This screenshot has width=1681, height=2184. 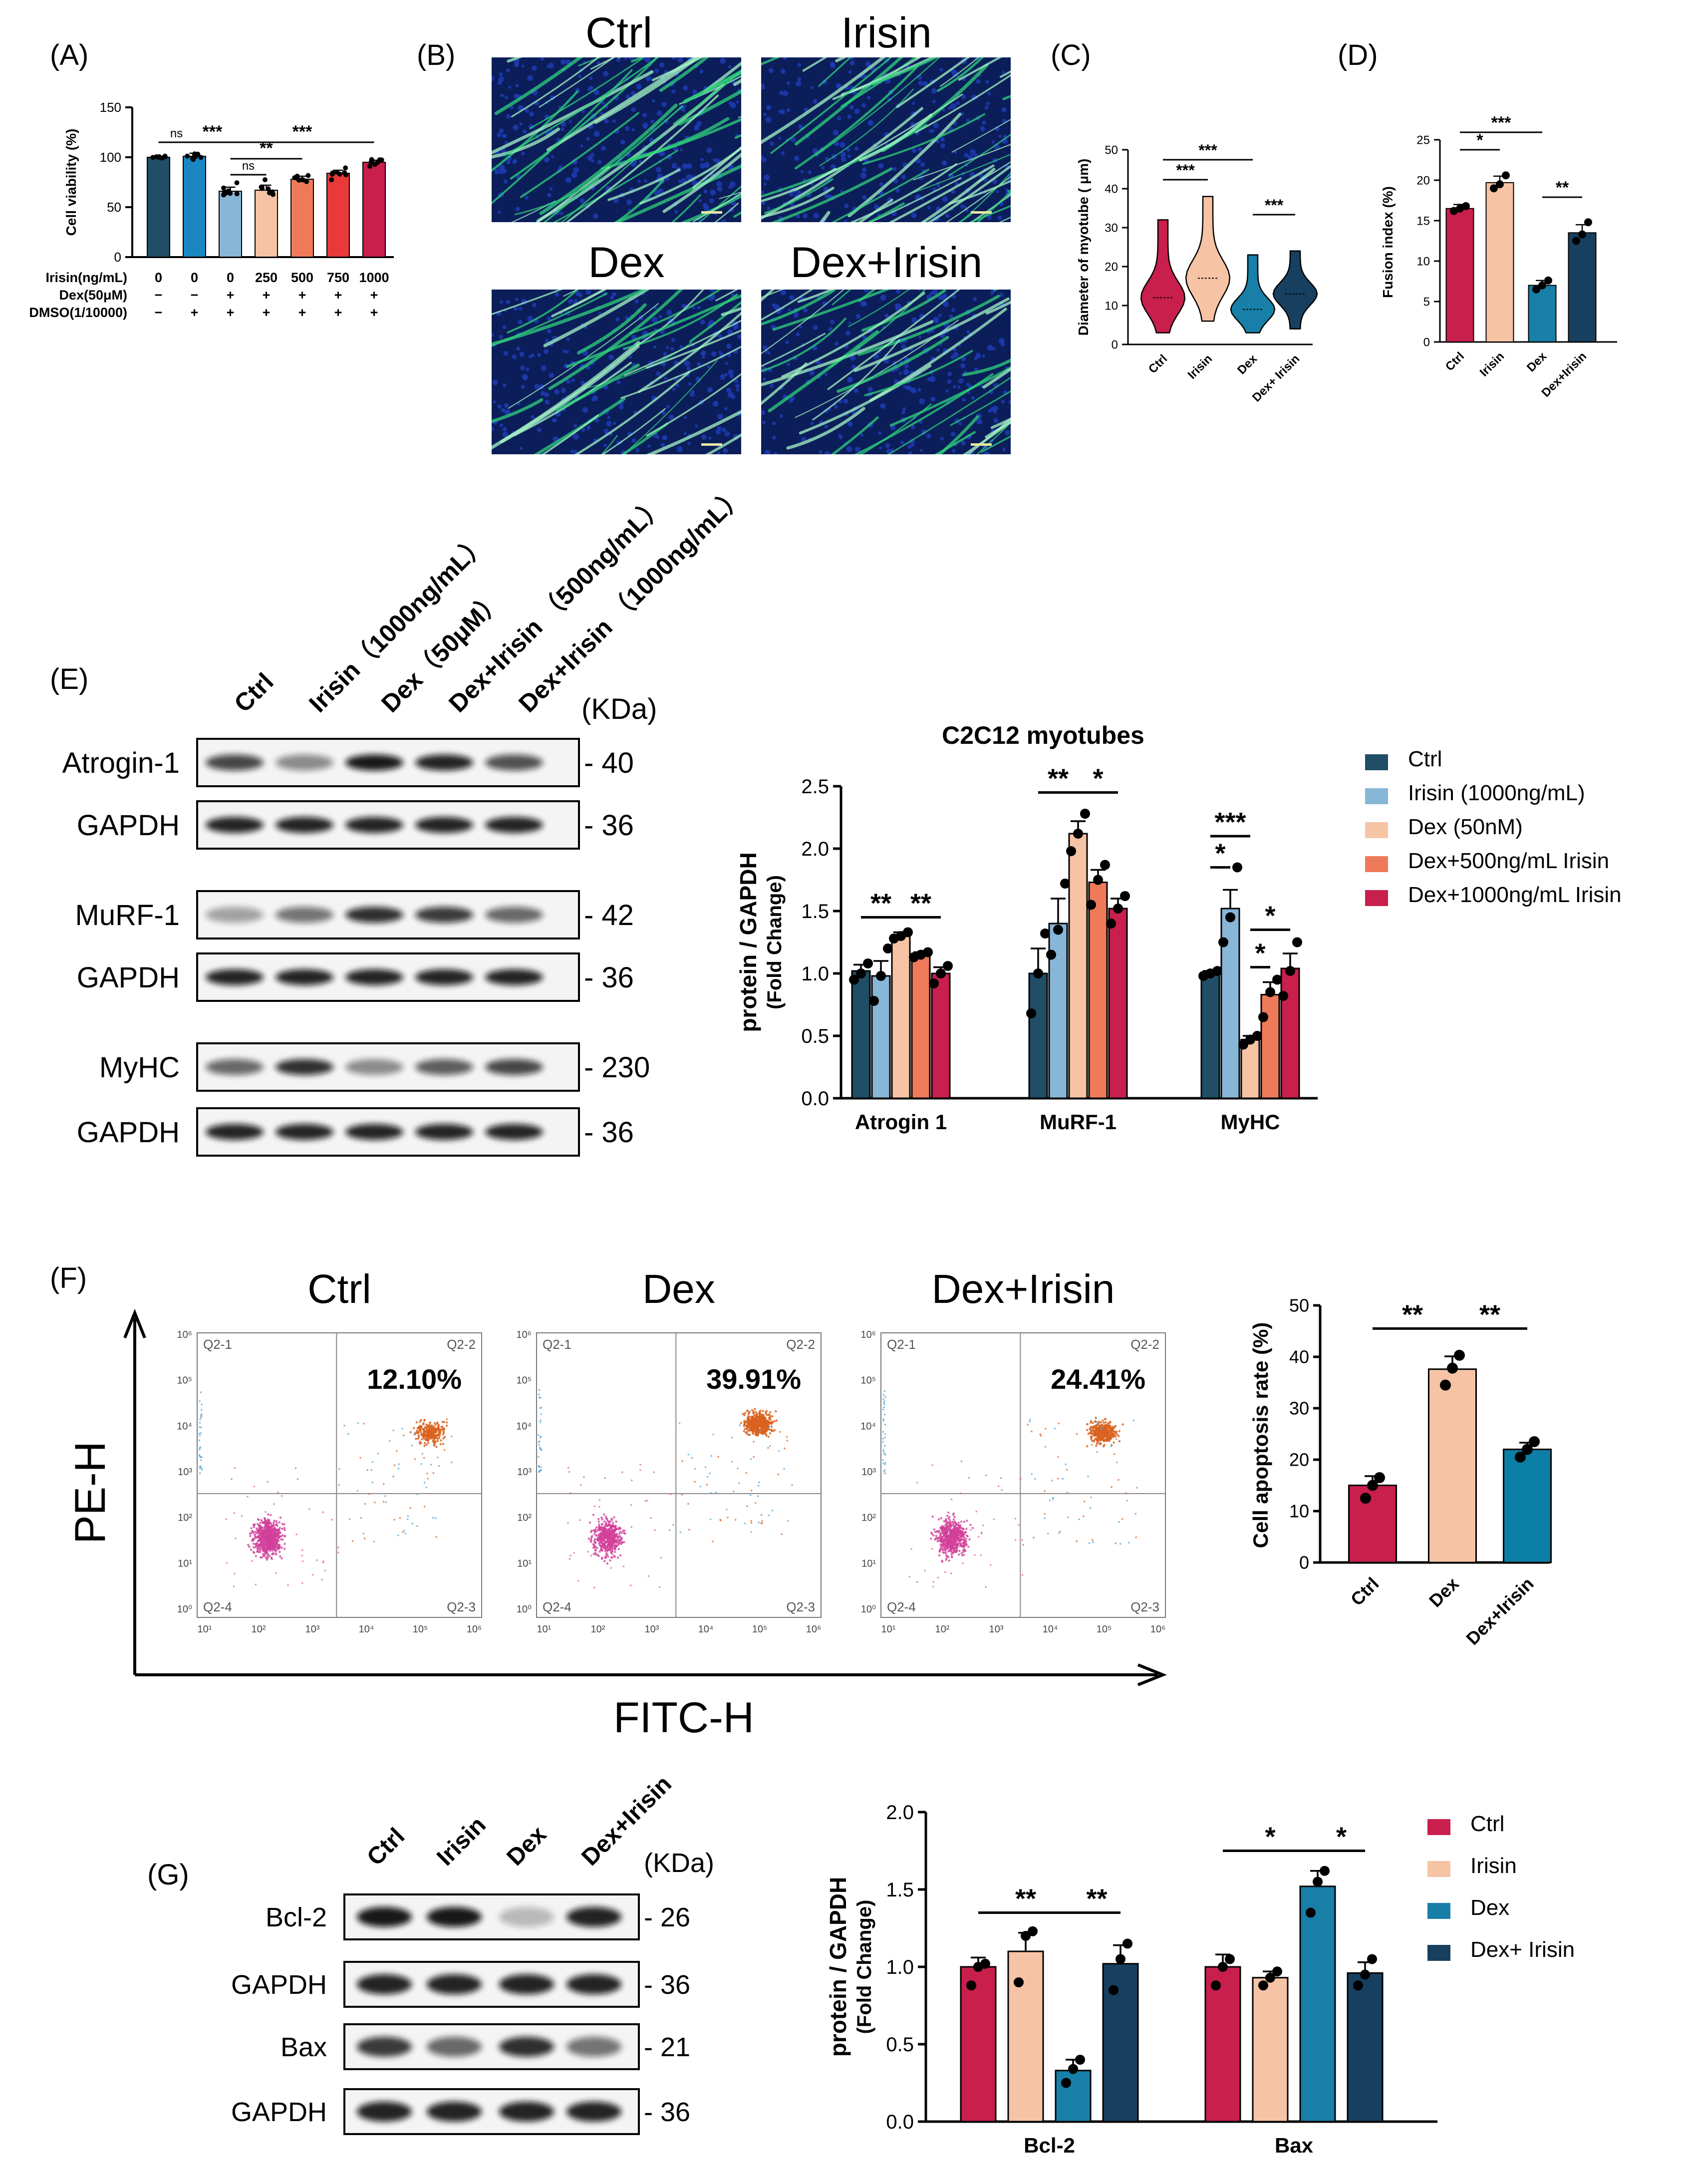 I want to click on flow-plot, so click(x=679, y=1475).